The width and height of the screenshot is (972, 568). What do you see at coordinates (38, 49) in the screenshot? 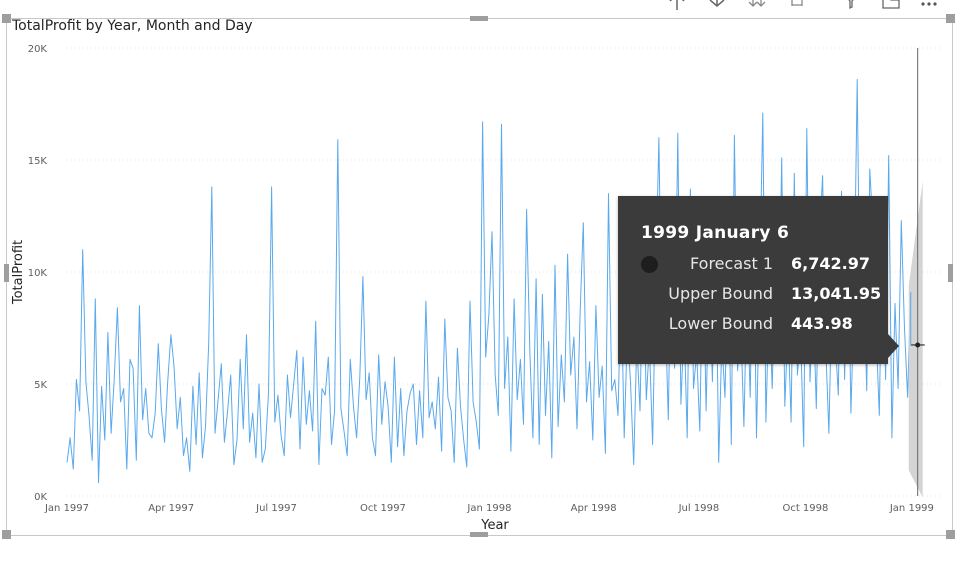
I see `y-tick-label: 20K` at bounding box center [38, 49].